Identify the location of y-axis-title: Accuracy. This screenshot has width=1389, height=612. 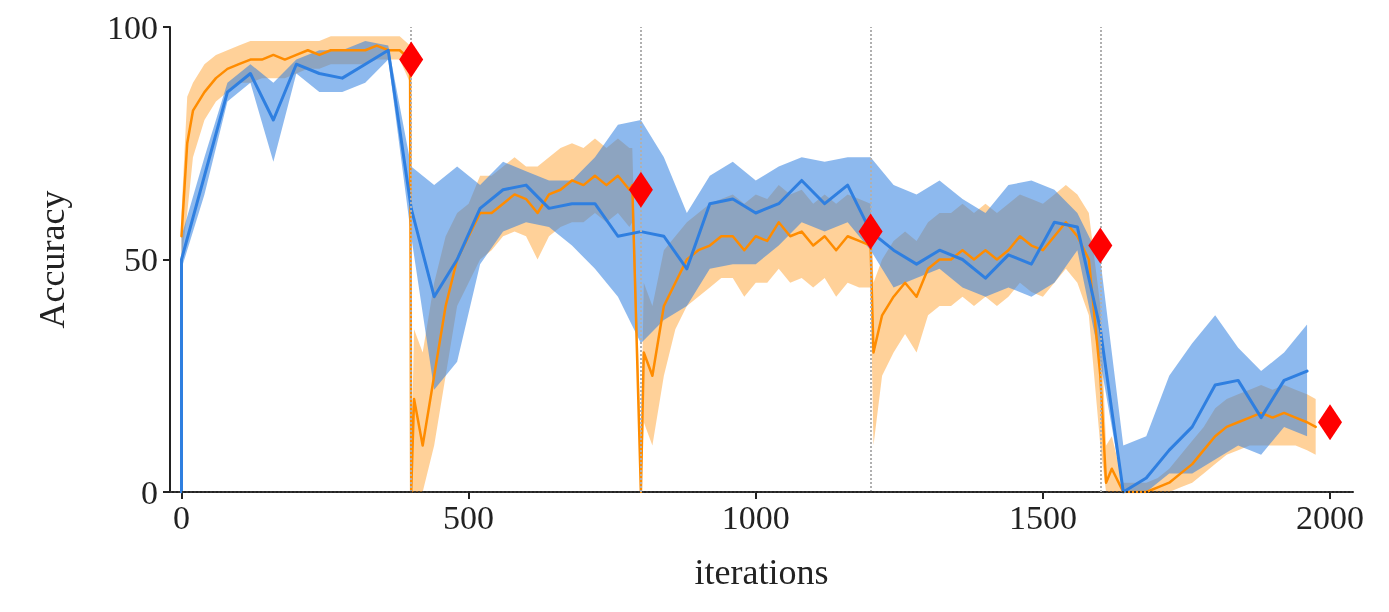
(52, 259).